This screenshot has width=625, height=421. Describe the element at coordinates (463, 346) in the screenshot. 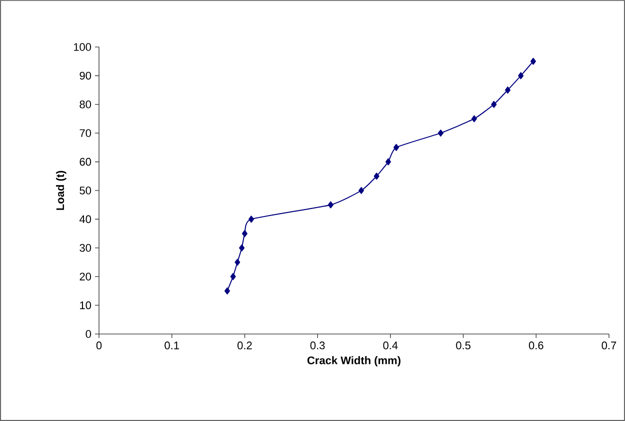

I see `x-tick-label: 0.5` at that location.